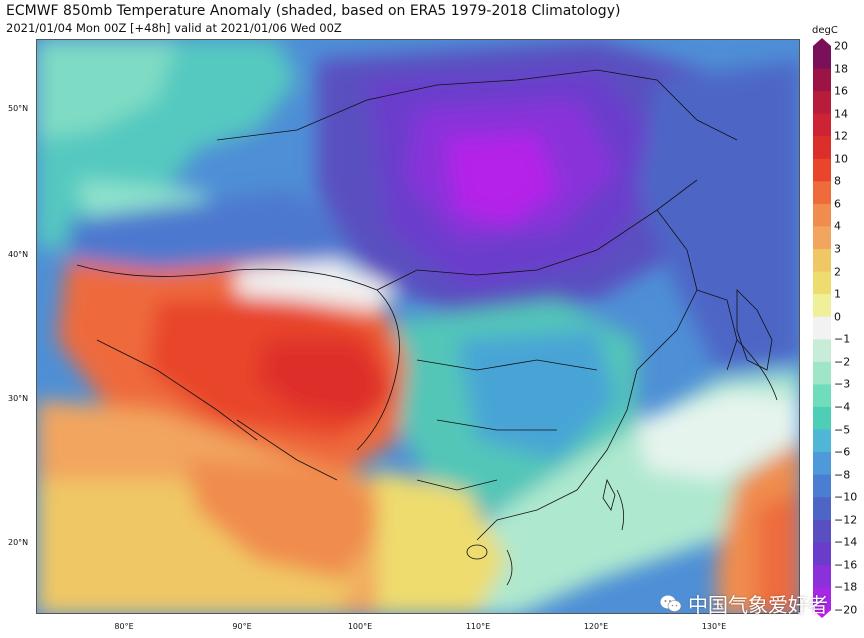 The image size is (864, 638). What do you see at coordinates (842, 407) in the screenshot?
I see `colorbar-tick-label: −4` at bounding box center [842, 407].